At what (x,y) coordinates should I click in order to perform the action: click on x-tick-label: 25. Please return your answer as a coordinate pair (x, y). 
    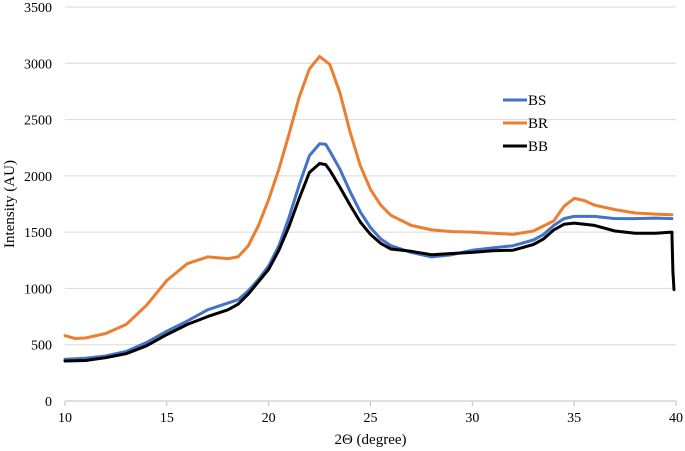
    Looking at the image, I should click on (371, 418).